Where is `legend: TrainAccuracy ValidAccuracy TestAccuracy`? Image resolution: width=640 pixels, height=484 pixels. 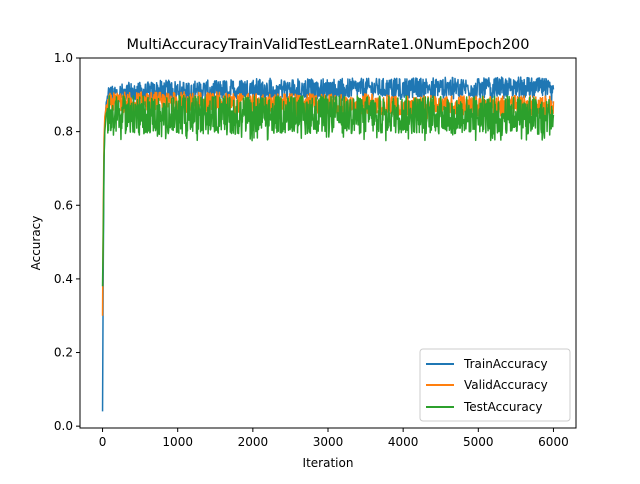 legend: TrainAccuracy ValidAccuracy TestAccuracy is located at coordinates (495, 385).